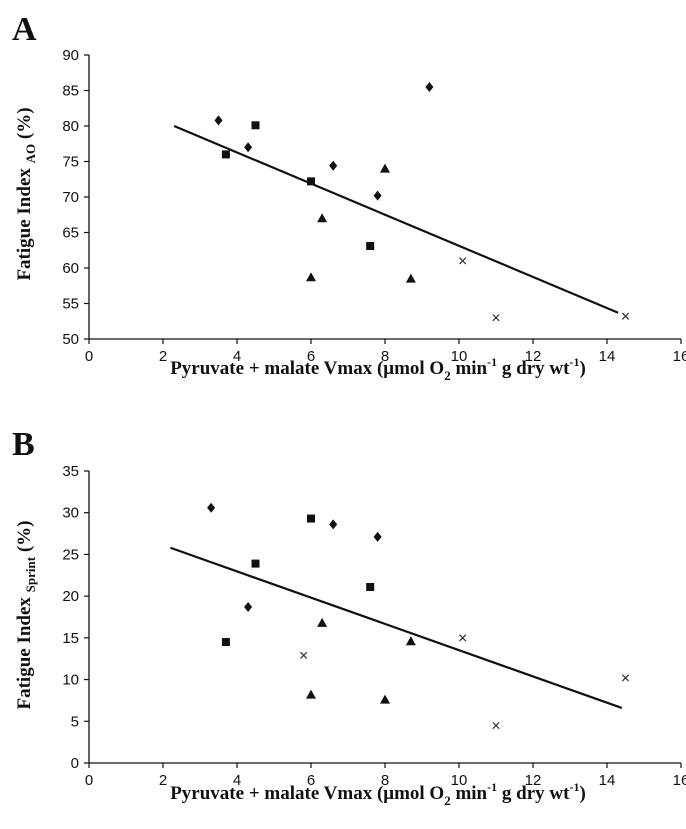 The height and width of the screenshot is (829, 686). I want to click on y-tick-label: 75, so click(70, 162).